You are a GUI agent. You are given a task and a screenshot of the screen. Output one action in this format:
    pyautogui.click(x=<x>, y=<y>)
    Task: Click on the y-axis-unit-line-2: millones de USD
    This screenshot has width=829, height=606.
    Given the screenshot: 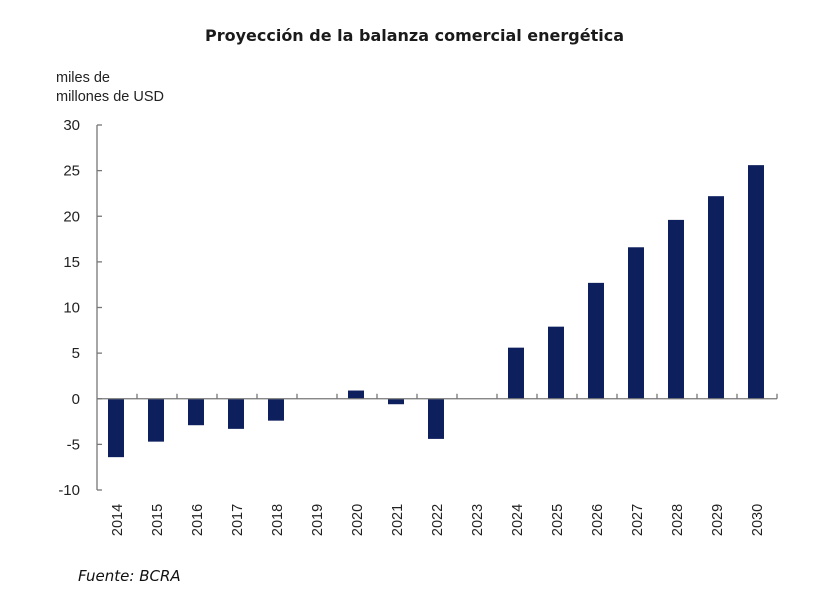 What is the action you would take?
    pyautogui.click(x=110, y=97)
    